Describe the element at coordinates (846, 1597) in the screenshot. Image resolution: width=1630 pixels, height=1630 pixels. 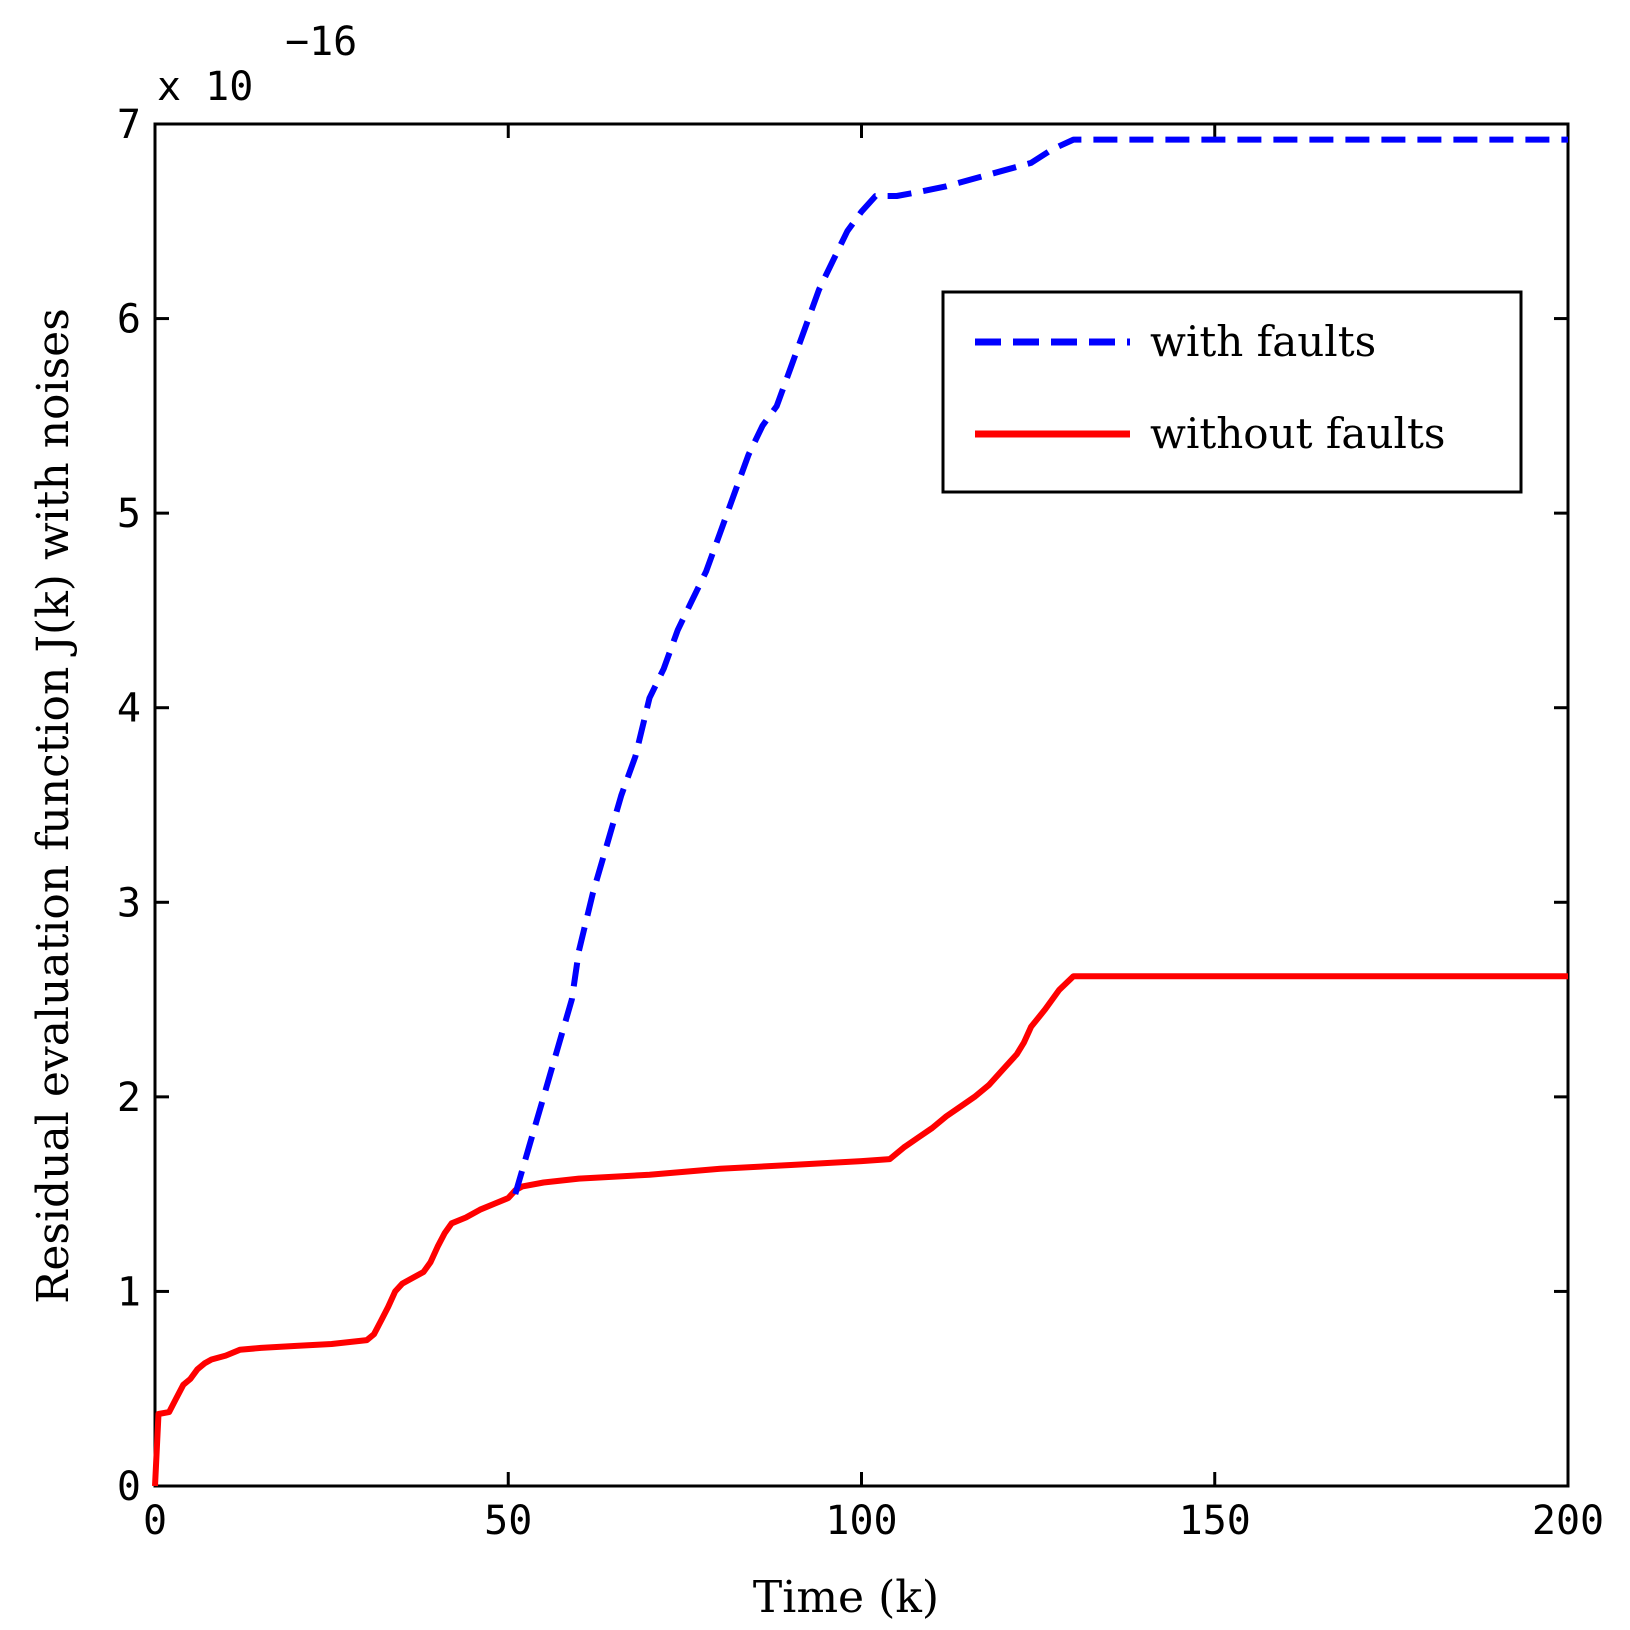
I see `x-axis-title: Time (k)` at that location.